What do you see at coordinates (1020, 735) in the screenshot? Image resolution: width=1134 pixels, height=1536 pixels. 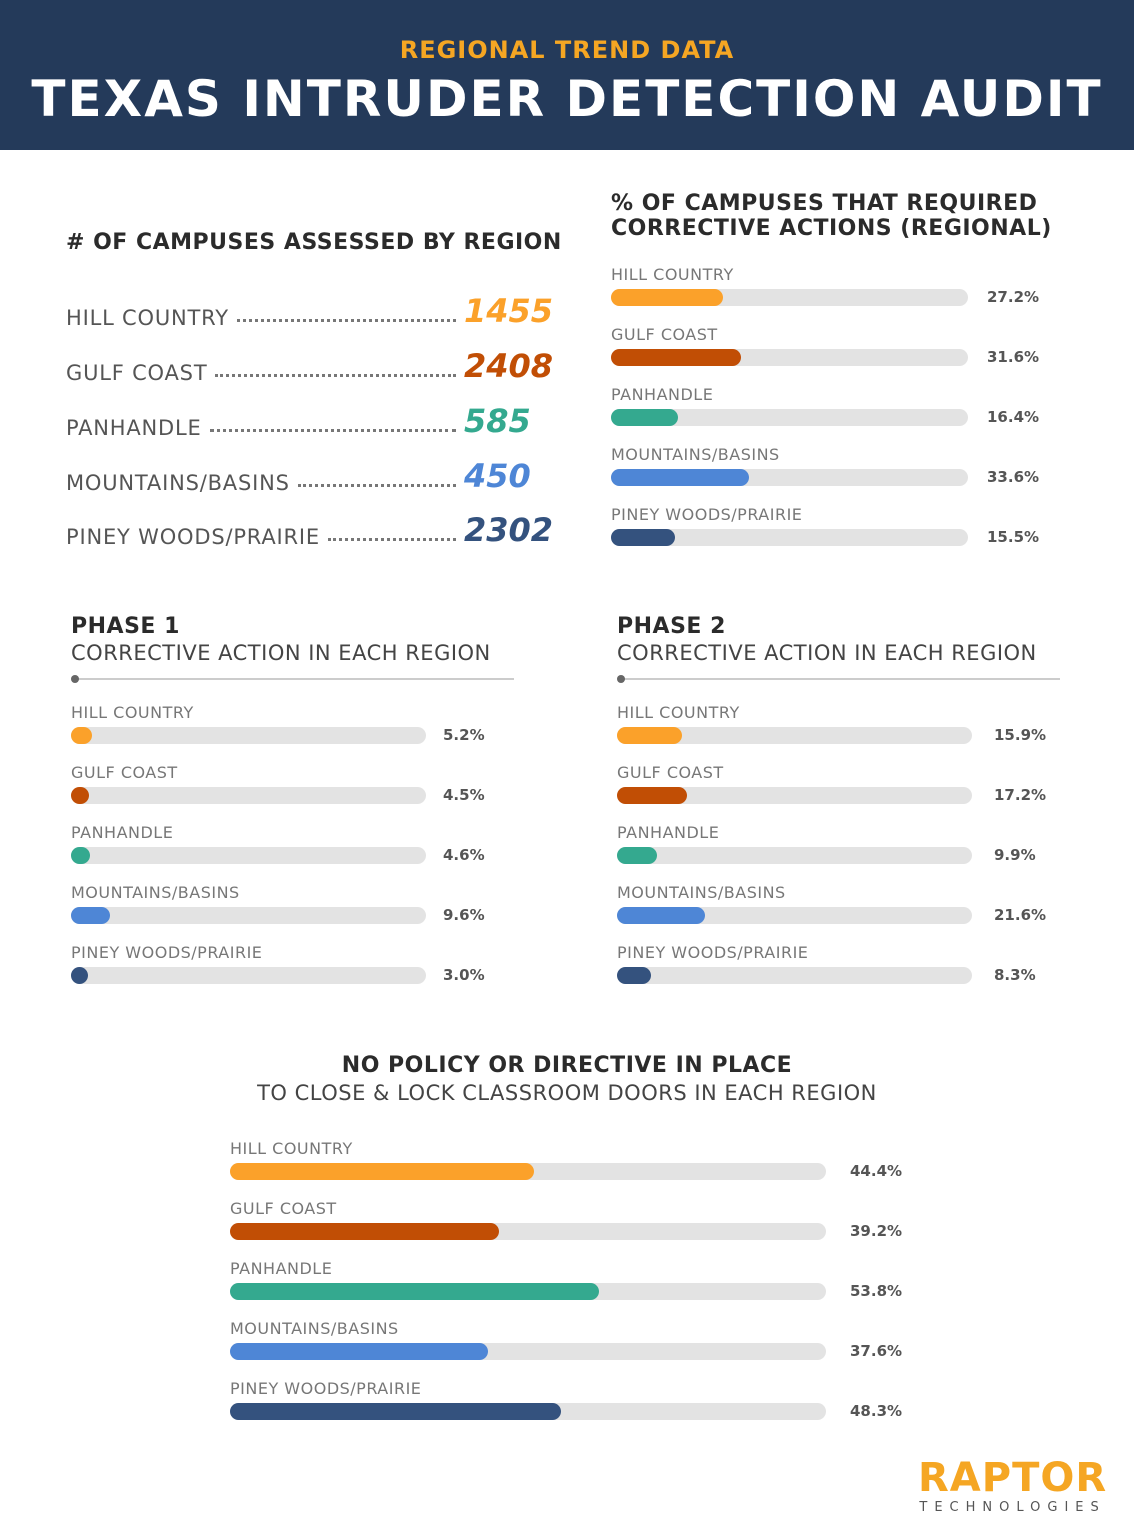 I see `bar-value-label: 15.9%` at bounding box center [1020, 735].